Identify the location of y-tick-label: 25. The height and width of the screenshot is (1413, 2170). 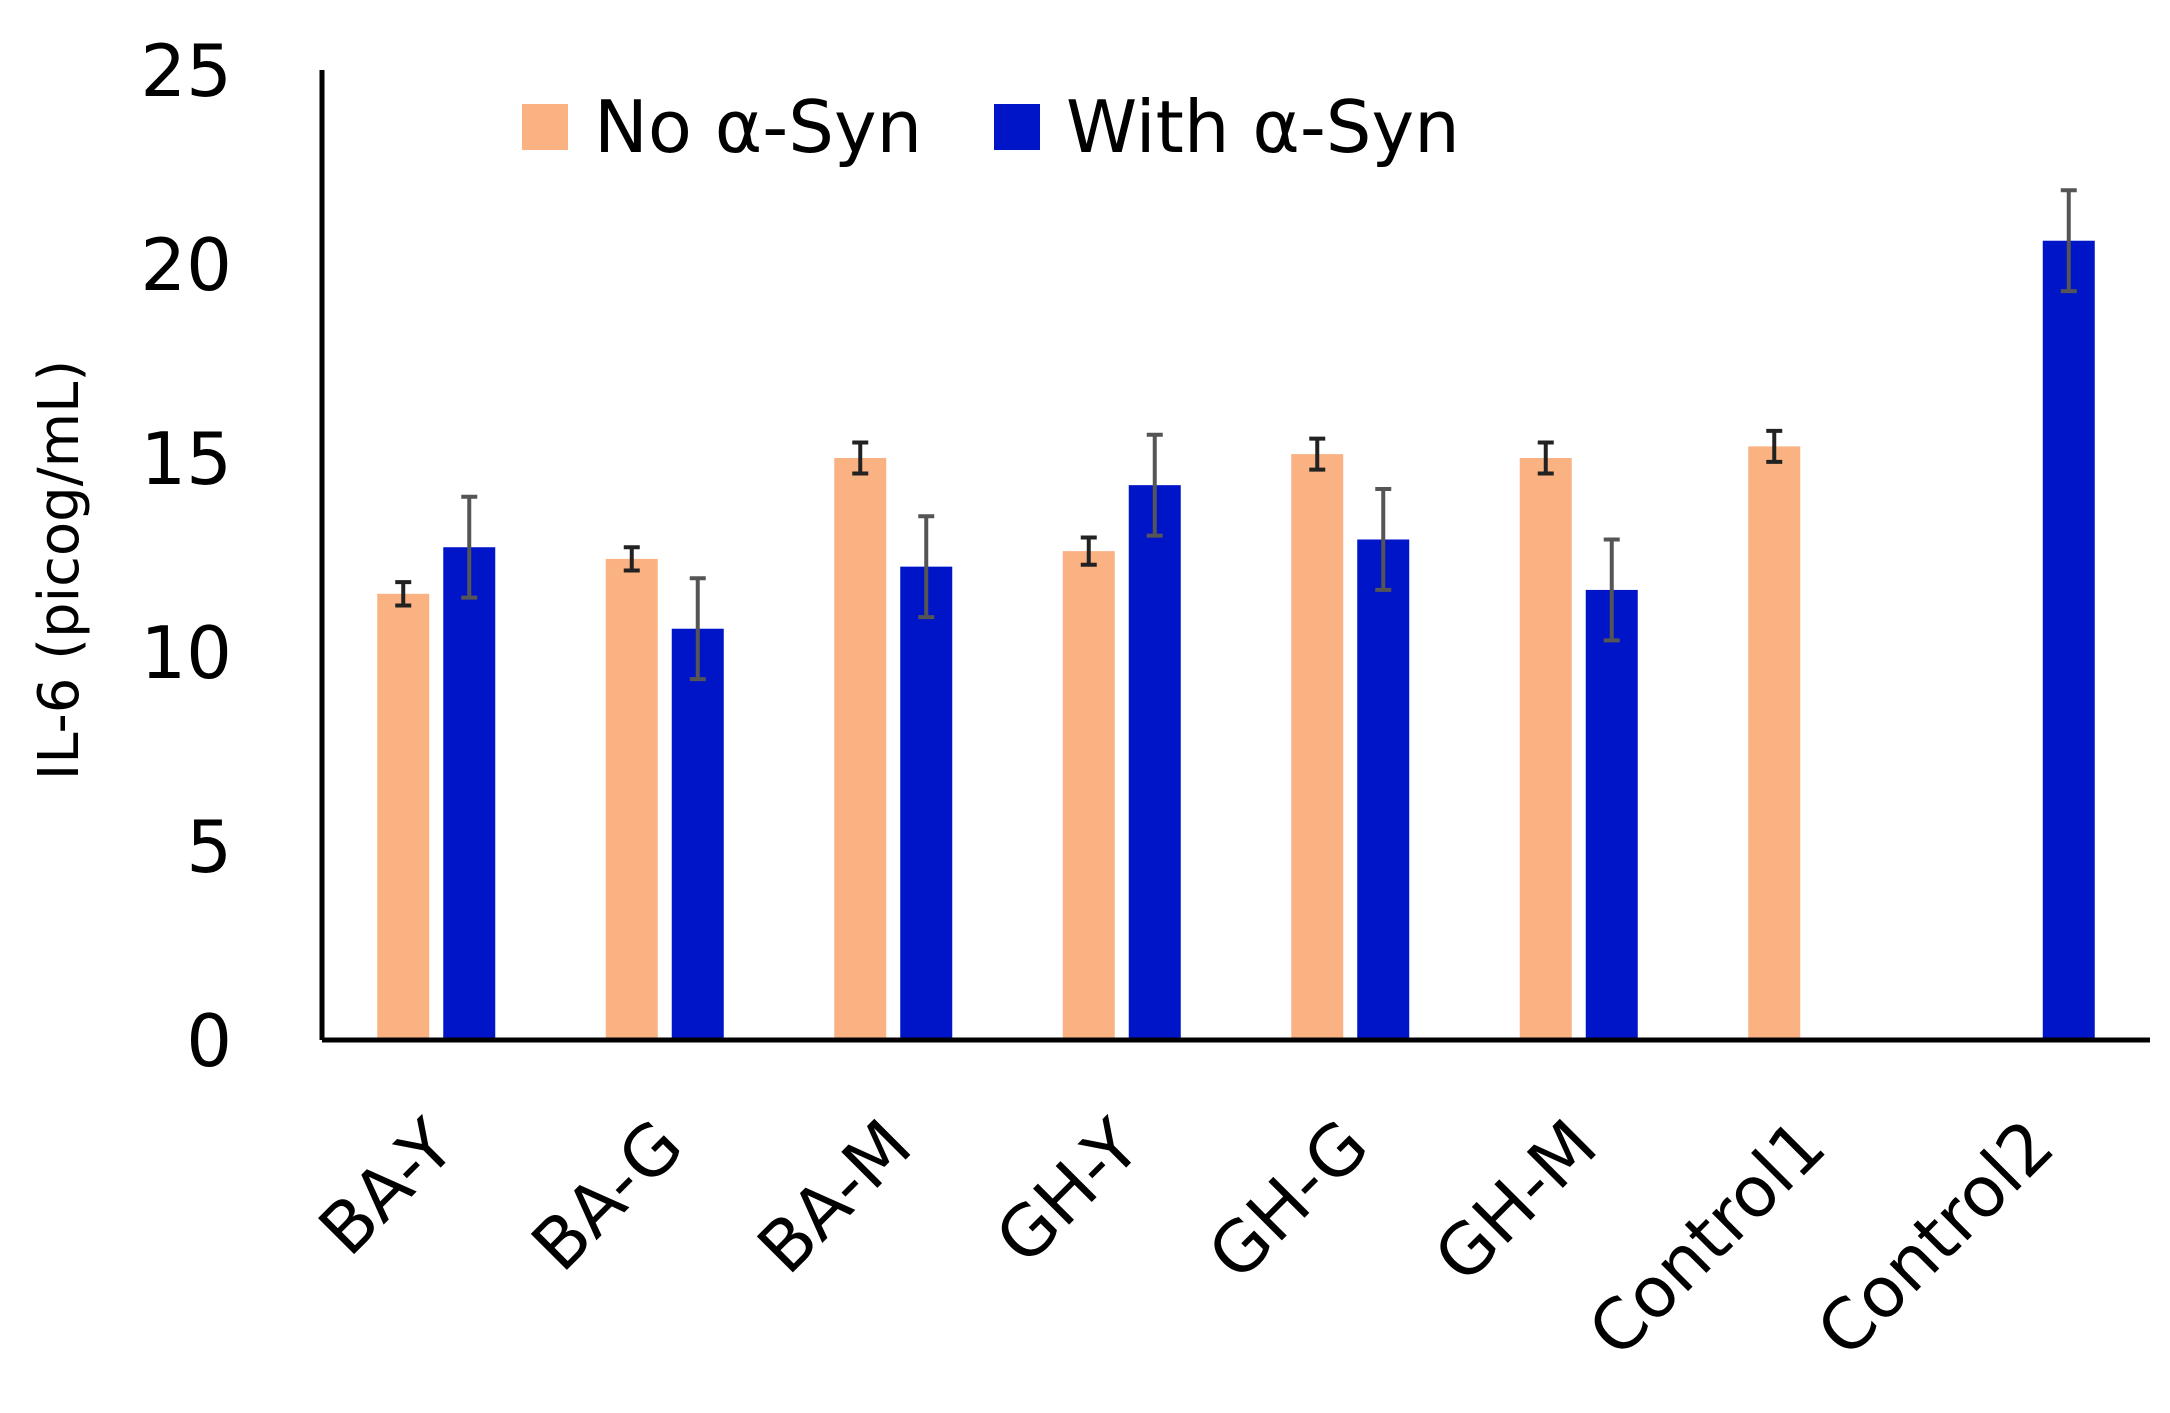
(186, 71).